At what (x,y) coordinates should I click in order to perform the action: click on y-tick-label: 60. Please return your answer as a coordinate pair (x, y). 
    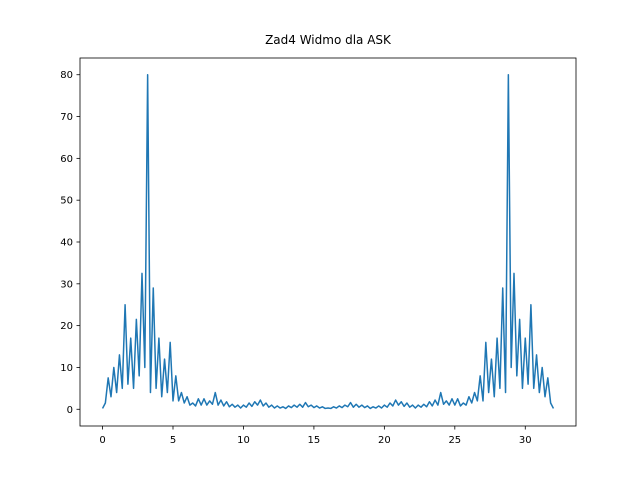
    Looking at the image, I should click on (66, 159).